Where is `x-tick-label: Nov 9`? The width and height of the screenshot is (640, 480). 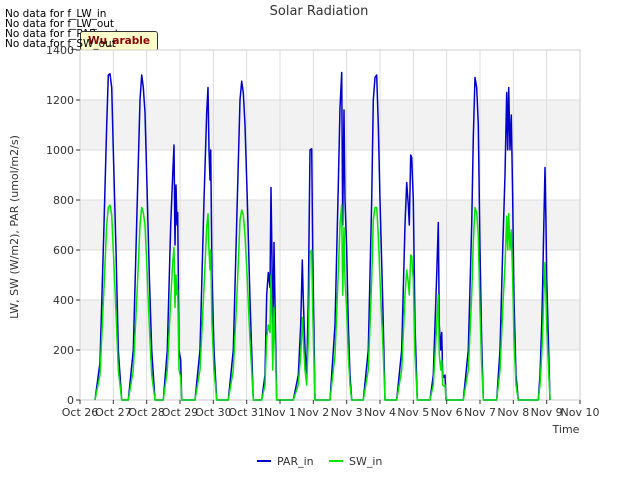 x-tick-label: Nov 9 is located at coordinates (547, 412).